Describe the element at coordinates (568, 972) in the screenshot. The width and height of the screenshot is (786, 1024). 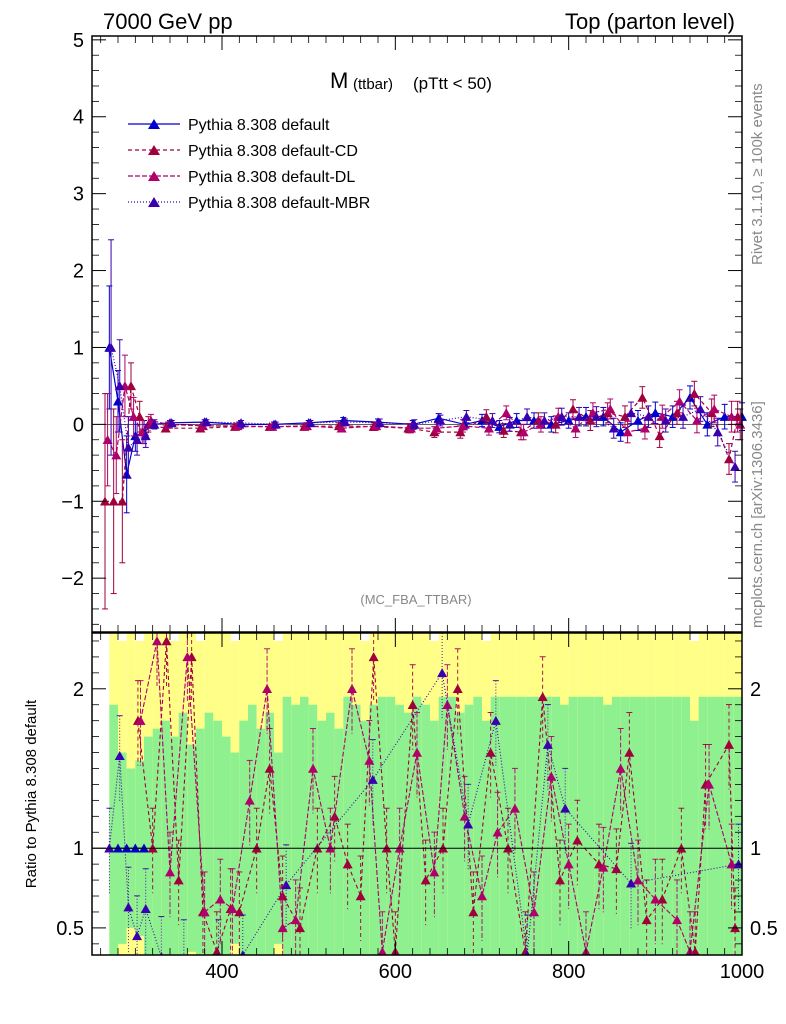
I see `x-tick-label: 800` at that location.